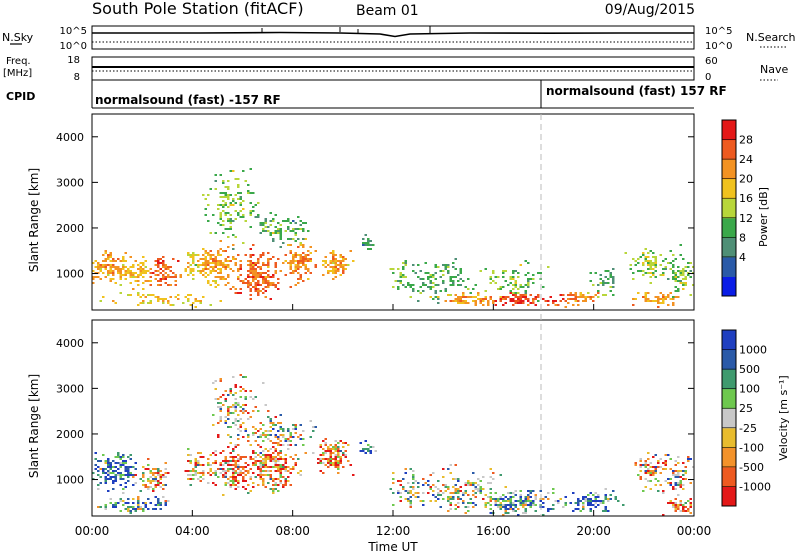  What do you see at coordinates (346, 29) in the screenshot?
I see `nsky-spikes` at bounding box center [346, 29].